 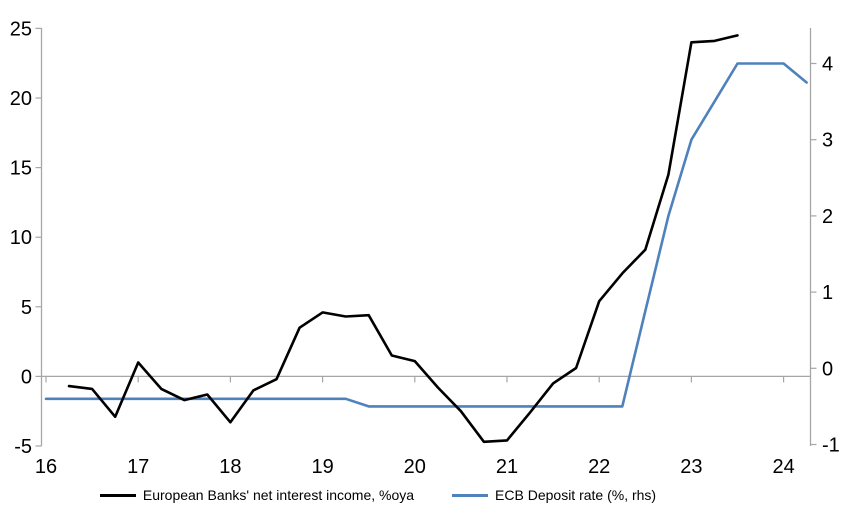 What do you see at coordinates (827, 141) in the screenshot?
I see `right-axis-tick-label: 3` at bounding box center [827, 141].